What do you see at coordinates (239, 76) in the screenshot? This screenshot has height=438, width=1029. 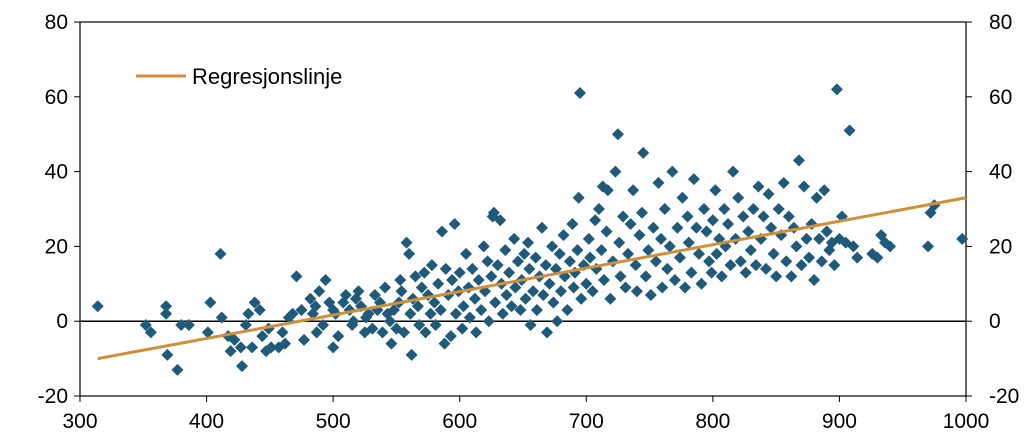 I see `legend: Regresjonslinje` at bounding box center [239, 76].